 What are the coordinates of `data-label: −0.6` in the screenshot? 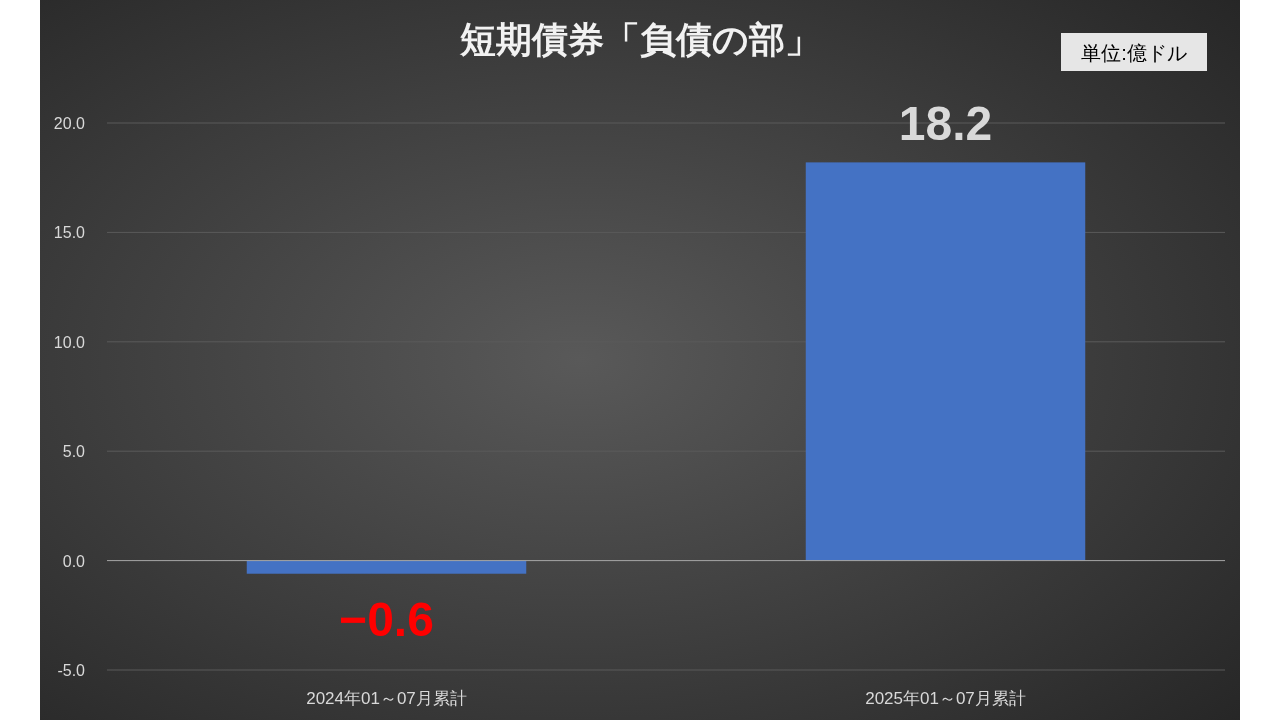 It's located at (386, 619).